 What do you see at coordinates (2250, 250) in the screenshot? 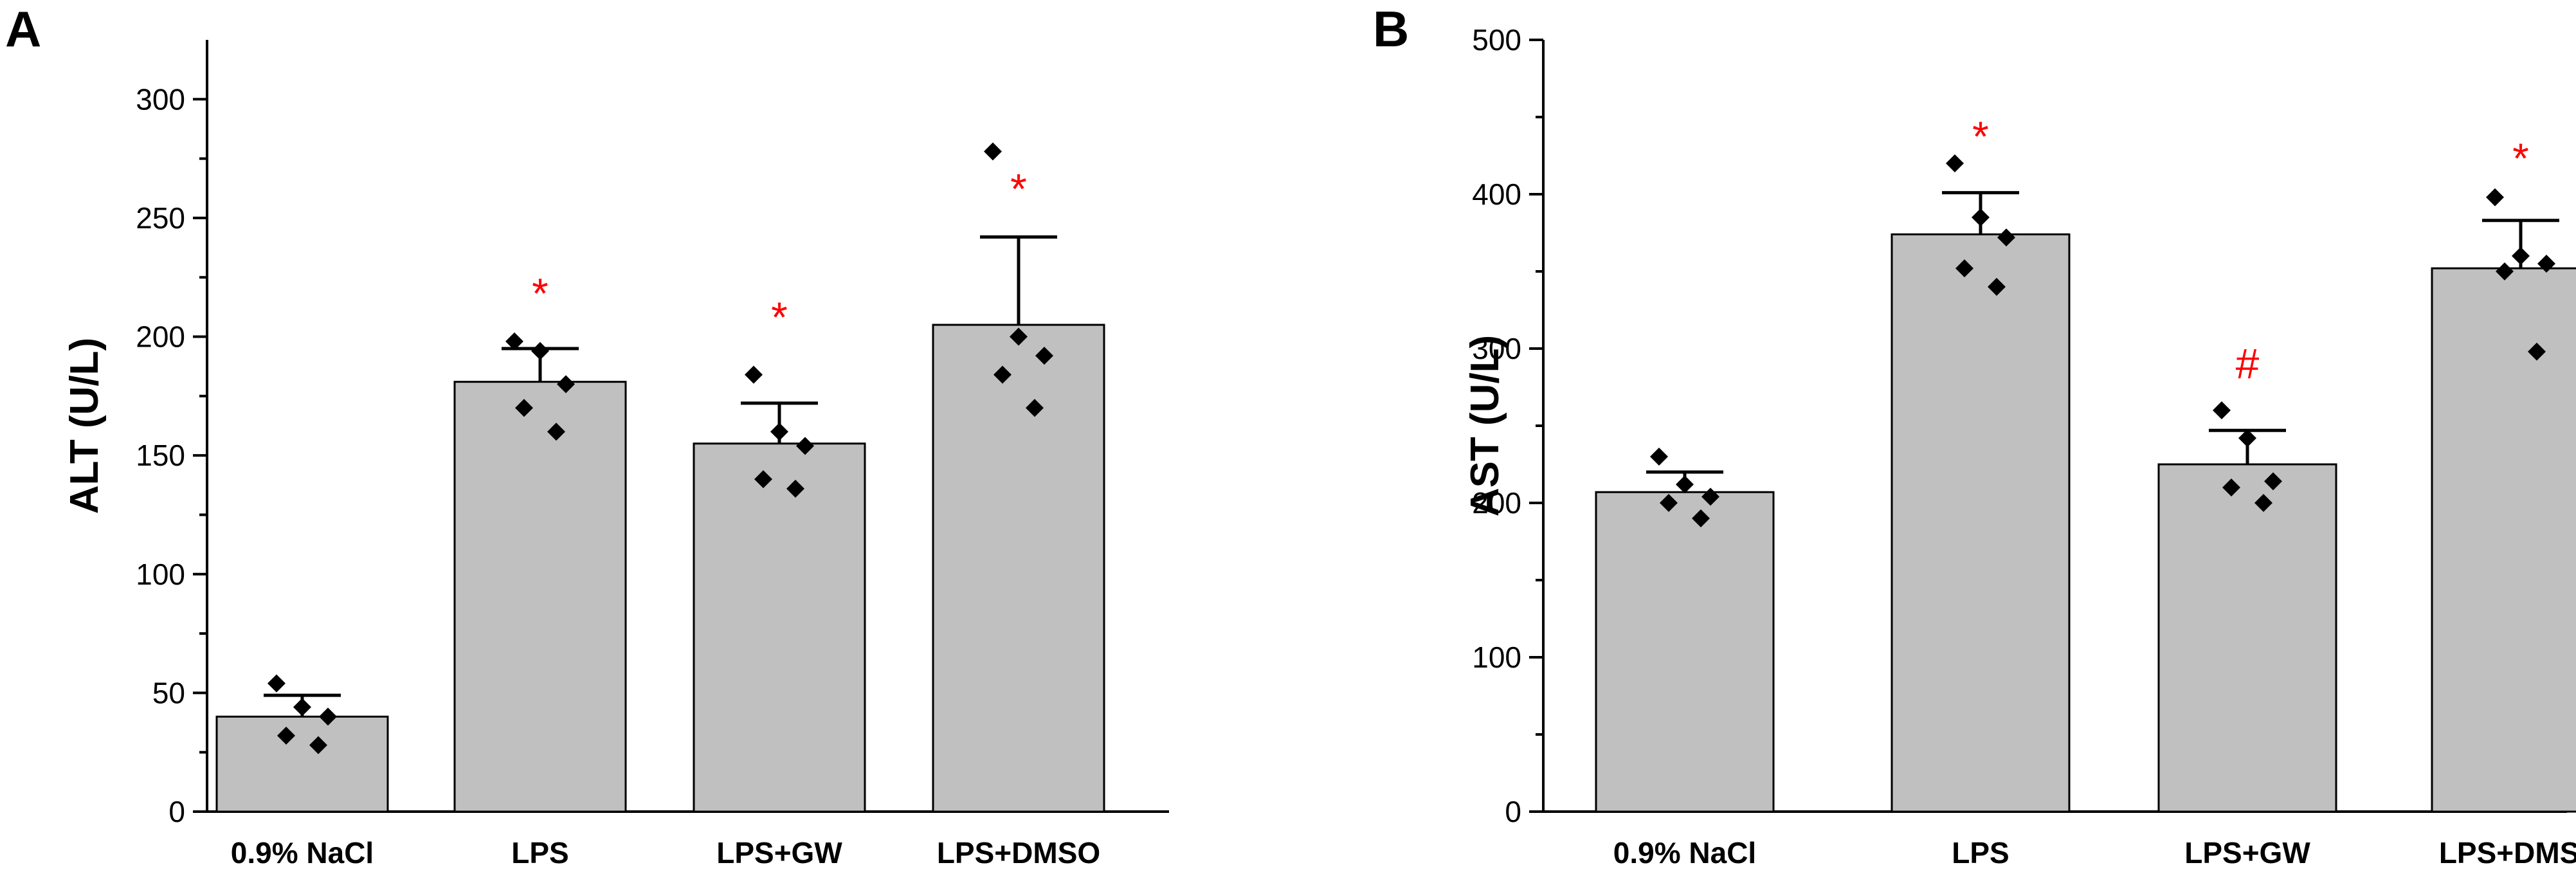
I see `panel-b-significance-marks: * # *` at bounding box center [2250, 250].